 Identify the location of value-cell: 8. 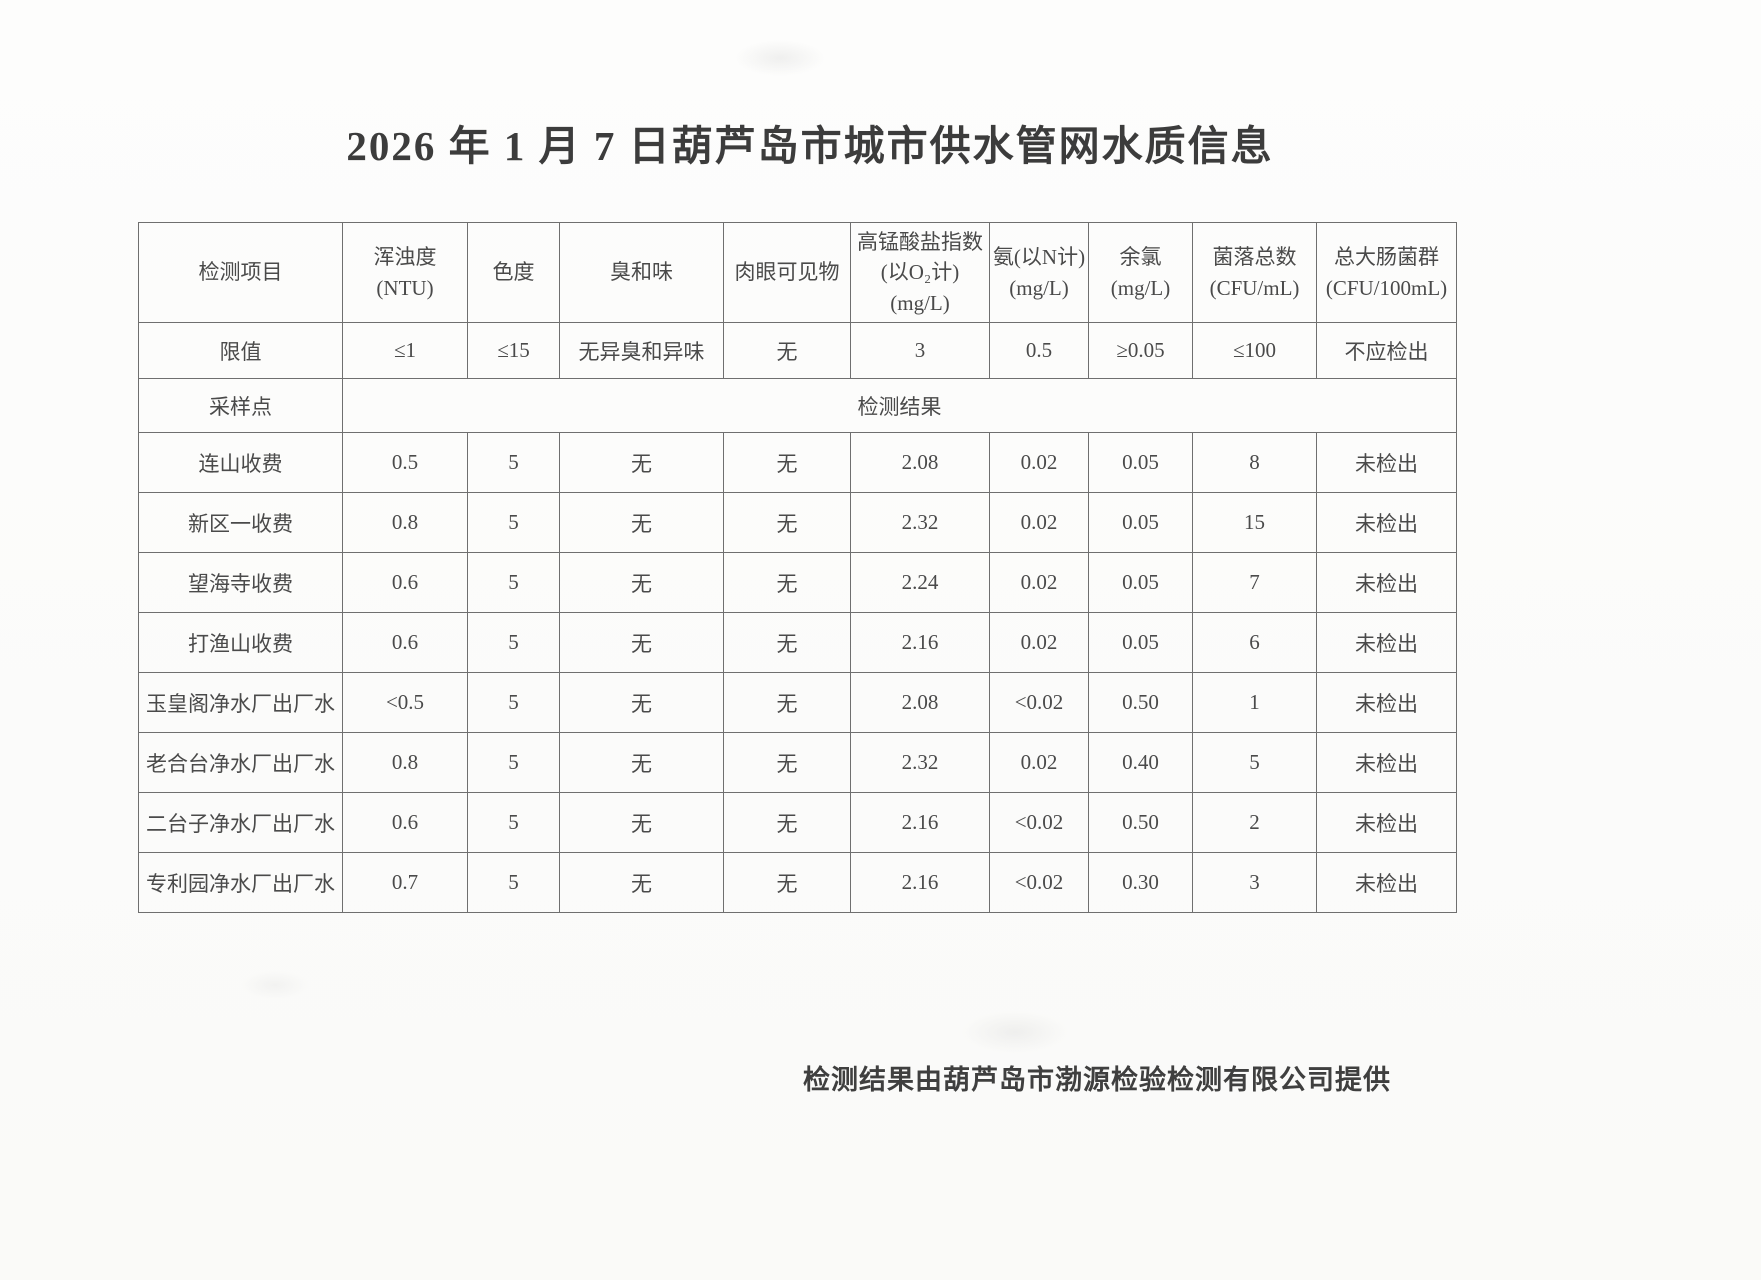
(1254, 462).